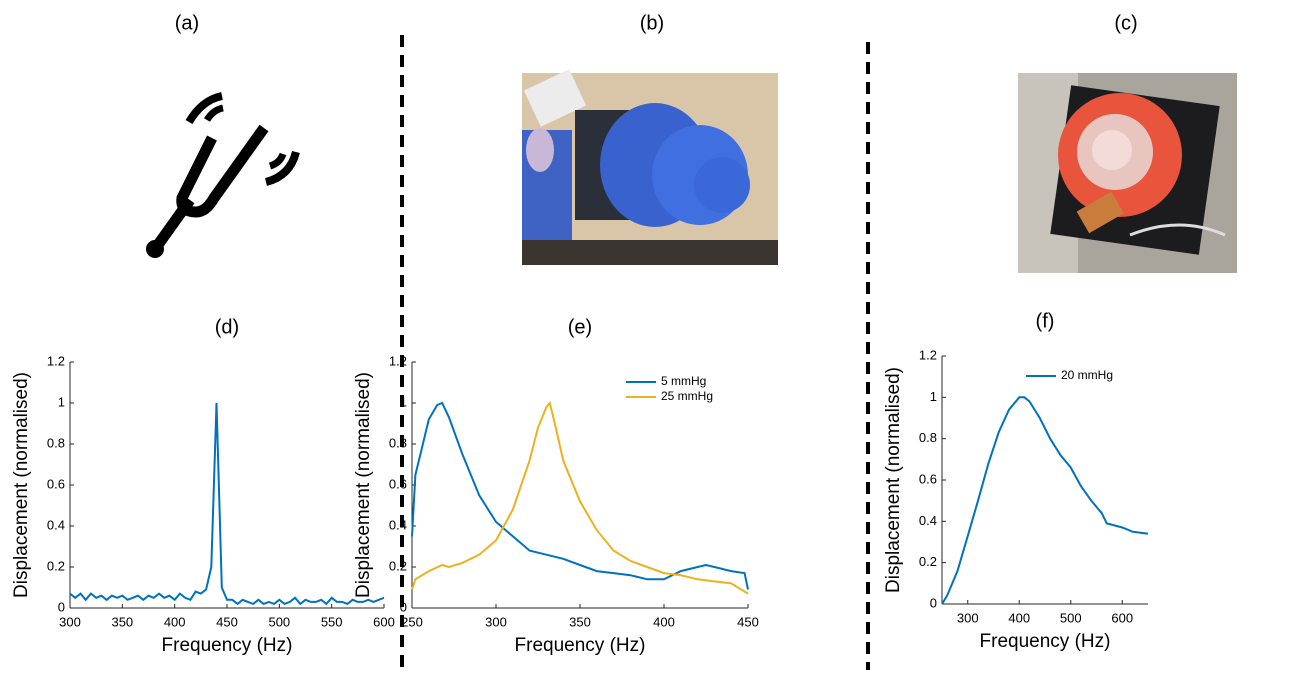  What do you see at coordinates (687, 396) in the screenshot?
I see `legend-label: 25 mmHg` at bounding box center [687, 396].